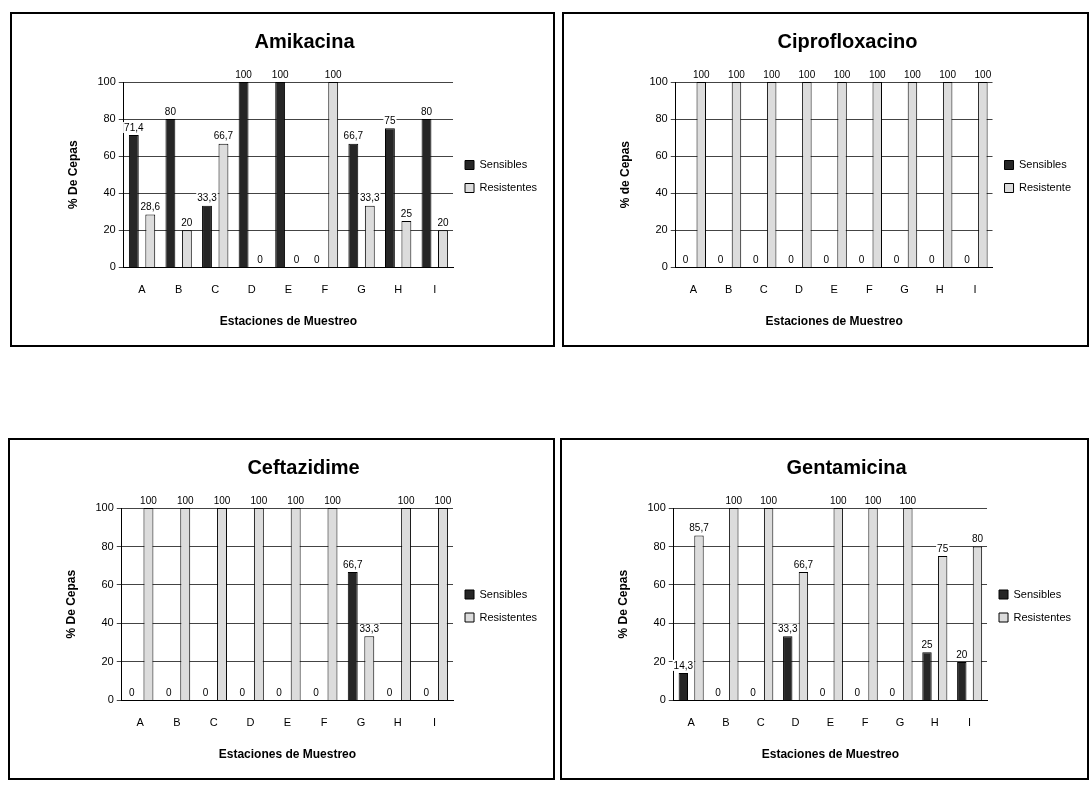 This screenshot has height=789, width=1091. What do you see at coordinates (107, 622) in the screenshot?
I see `y-tick-label: 40` at bounding box center [107, 622].